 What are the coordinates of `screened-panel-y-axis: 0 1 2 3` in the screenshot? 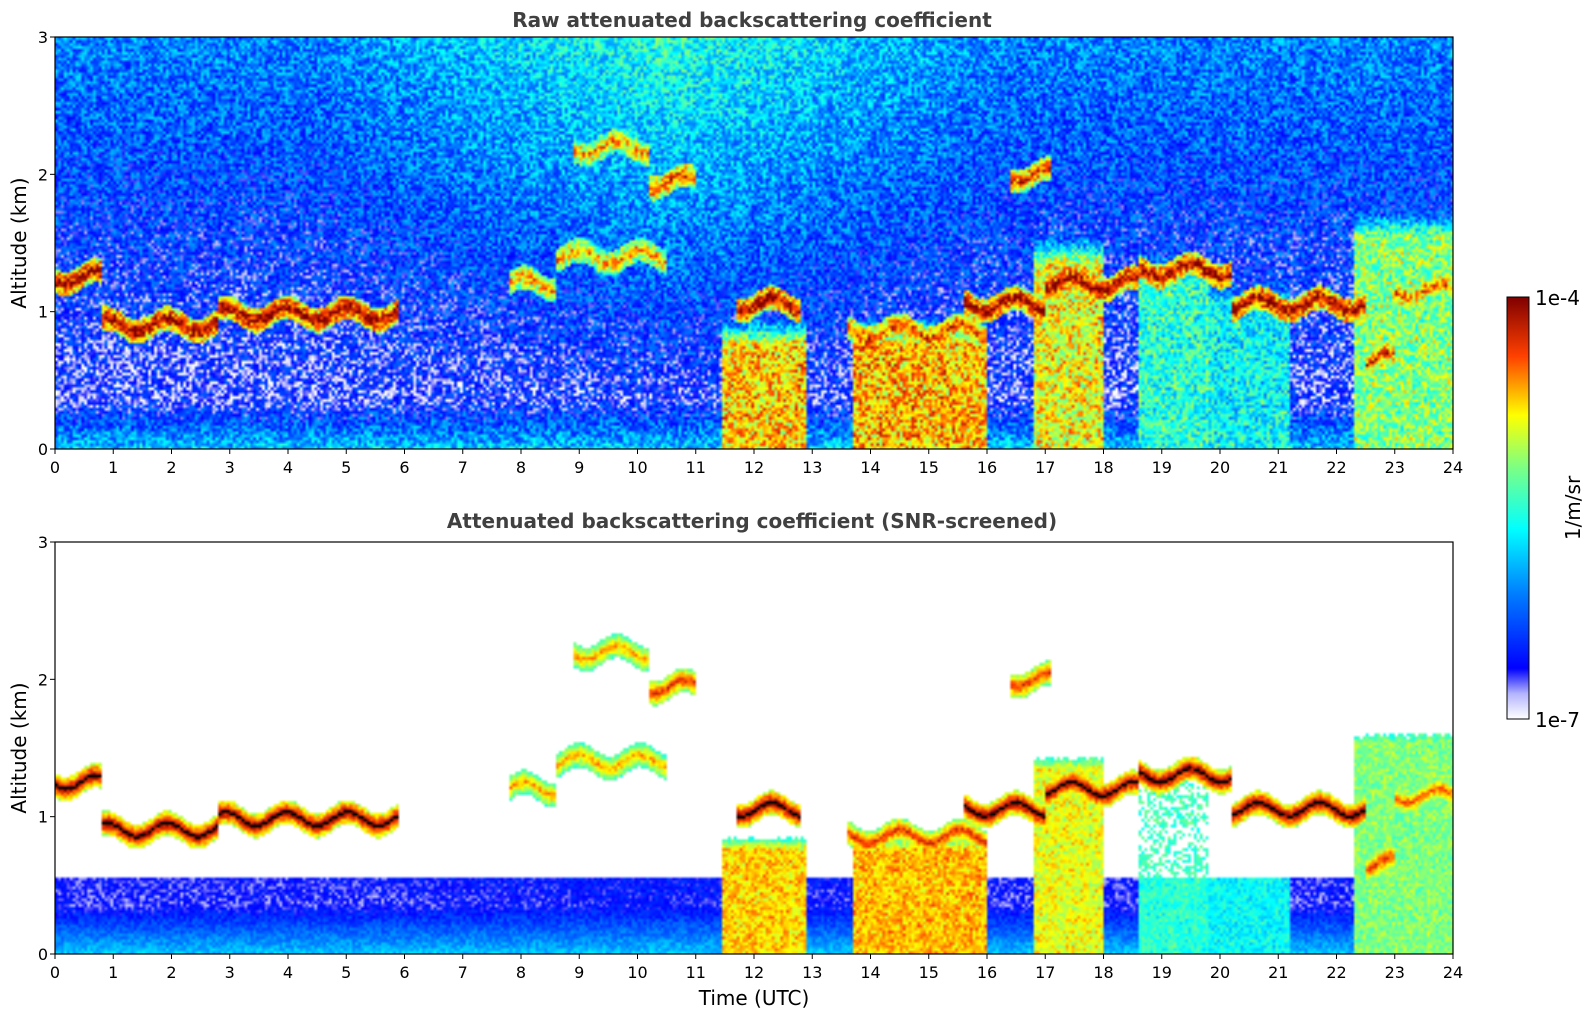 It's located at (46, 748).